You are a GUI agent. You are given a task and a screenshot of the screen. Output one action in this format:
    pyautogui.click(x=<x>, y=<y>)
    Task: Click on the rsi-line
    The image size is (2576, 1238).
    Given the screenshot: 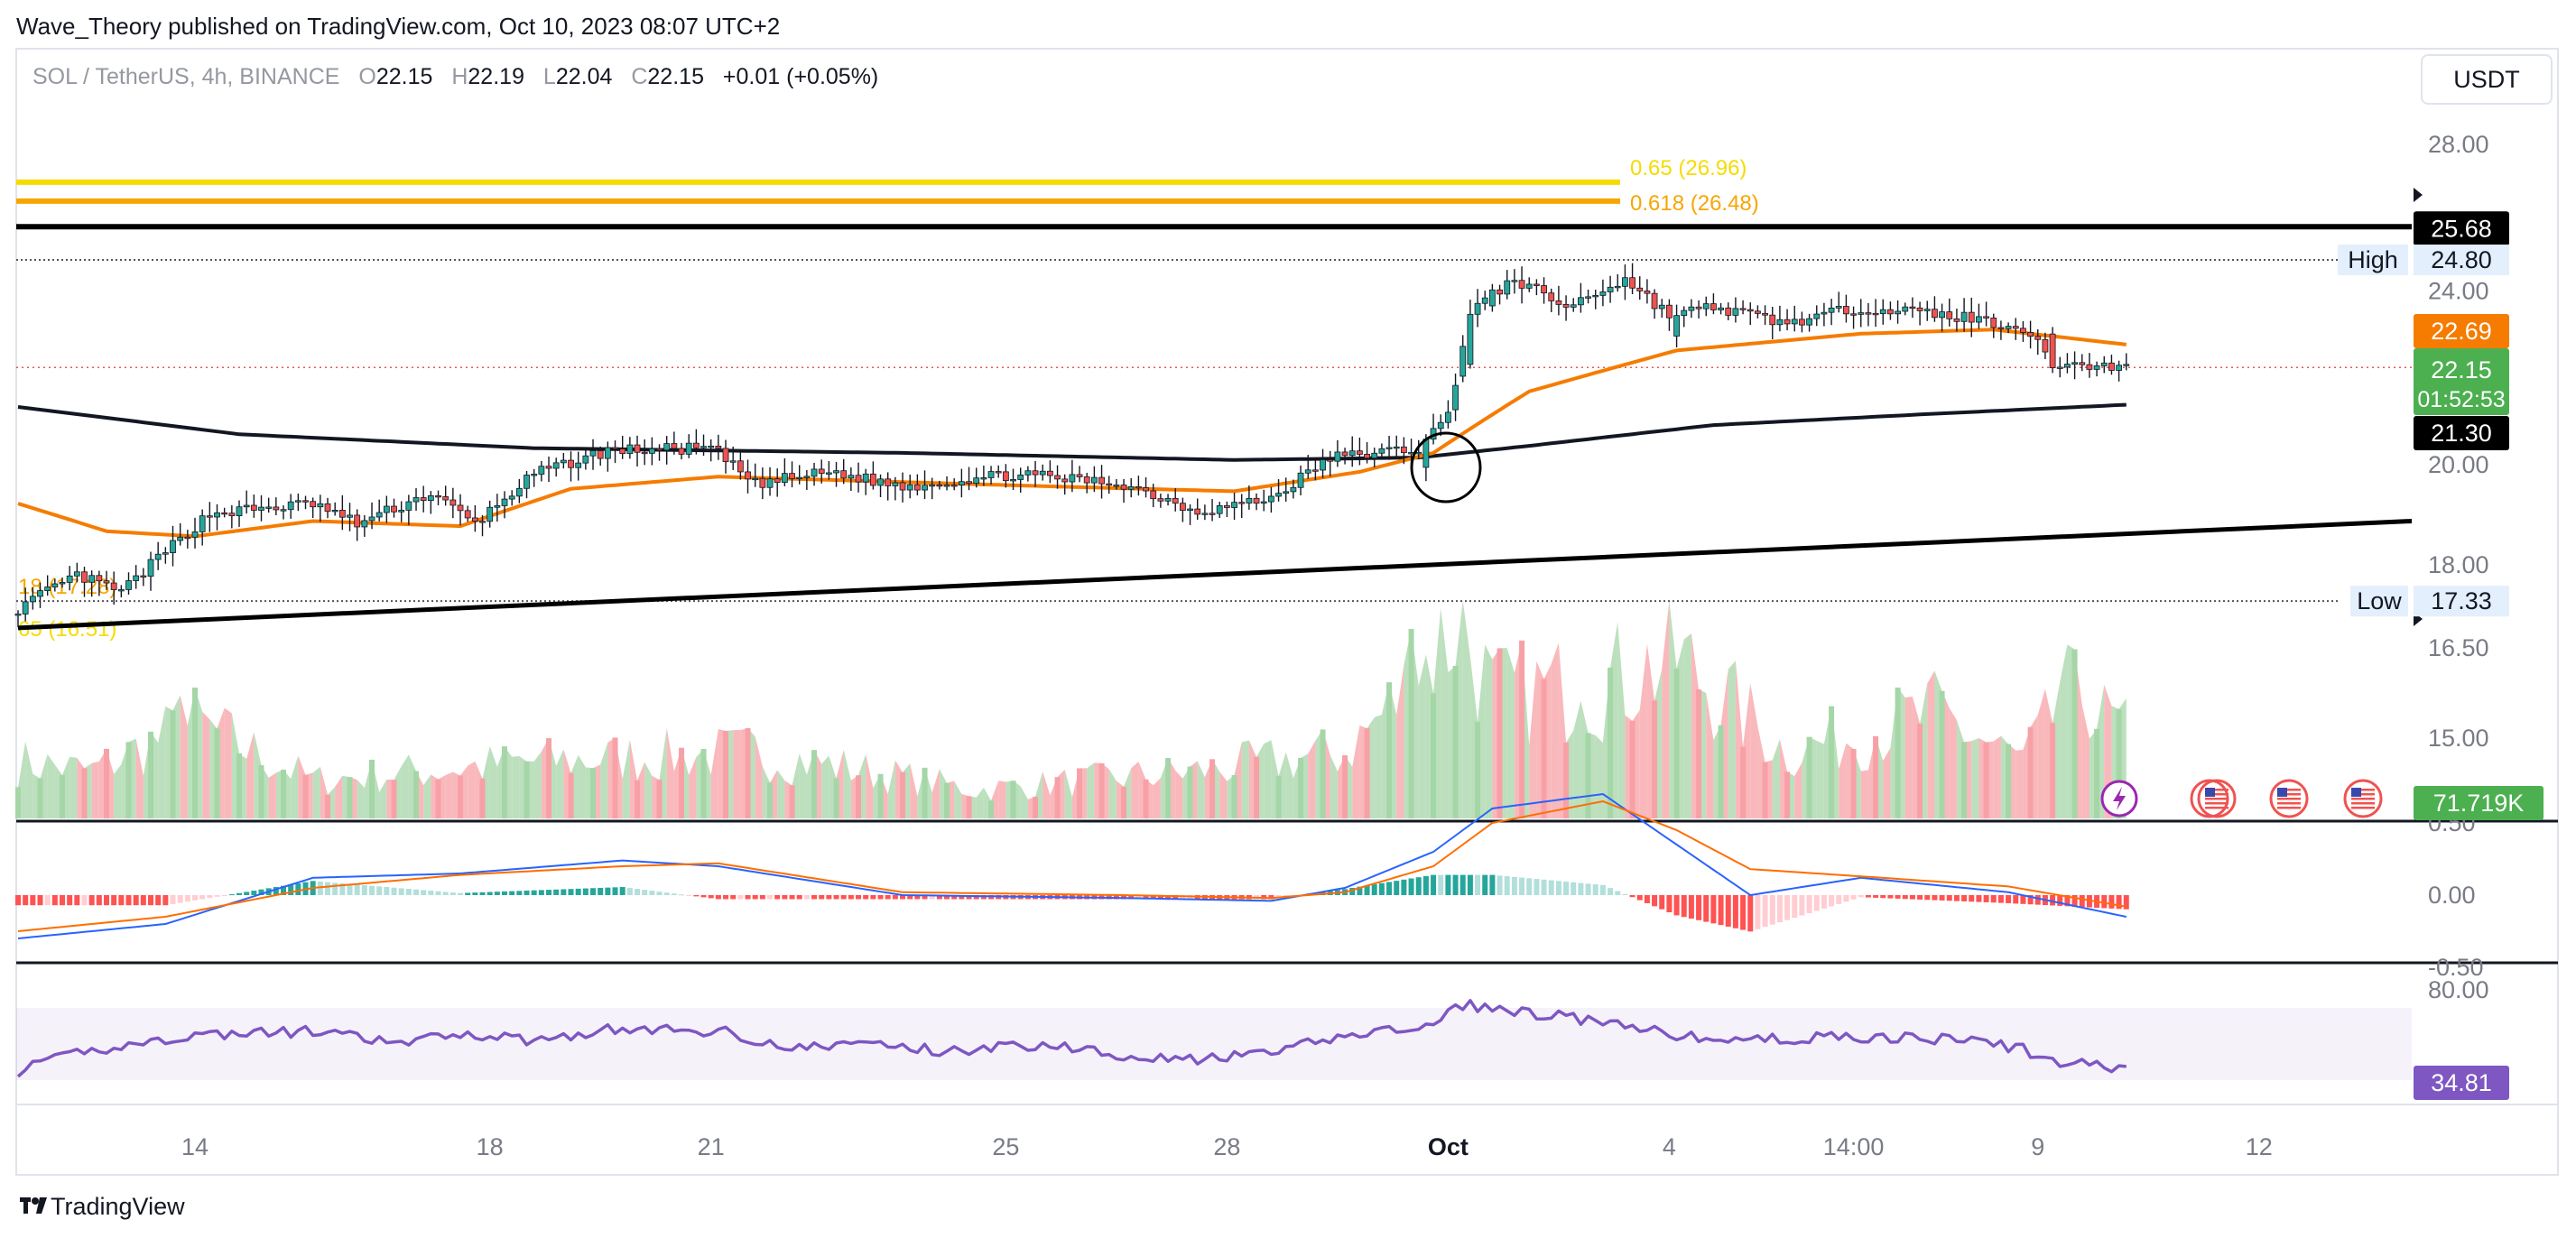 What is the action you would take?
    pyautogui.click(x=1072, y=1039)
    